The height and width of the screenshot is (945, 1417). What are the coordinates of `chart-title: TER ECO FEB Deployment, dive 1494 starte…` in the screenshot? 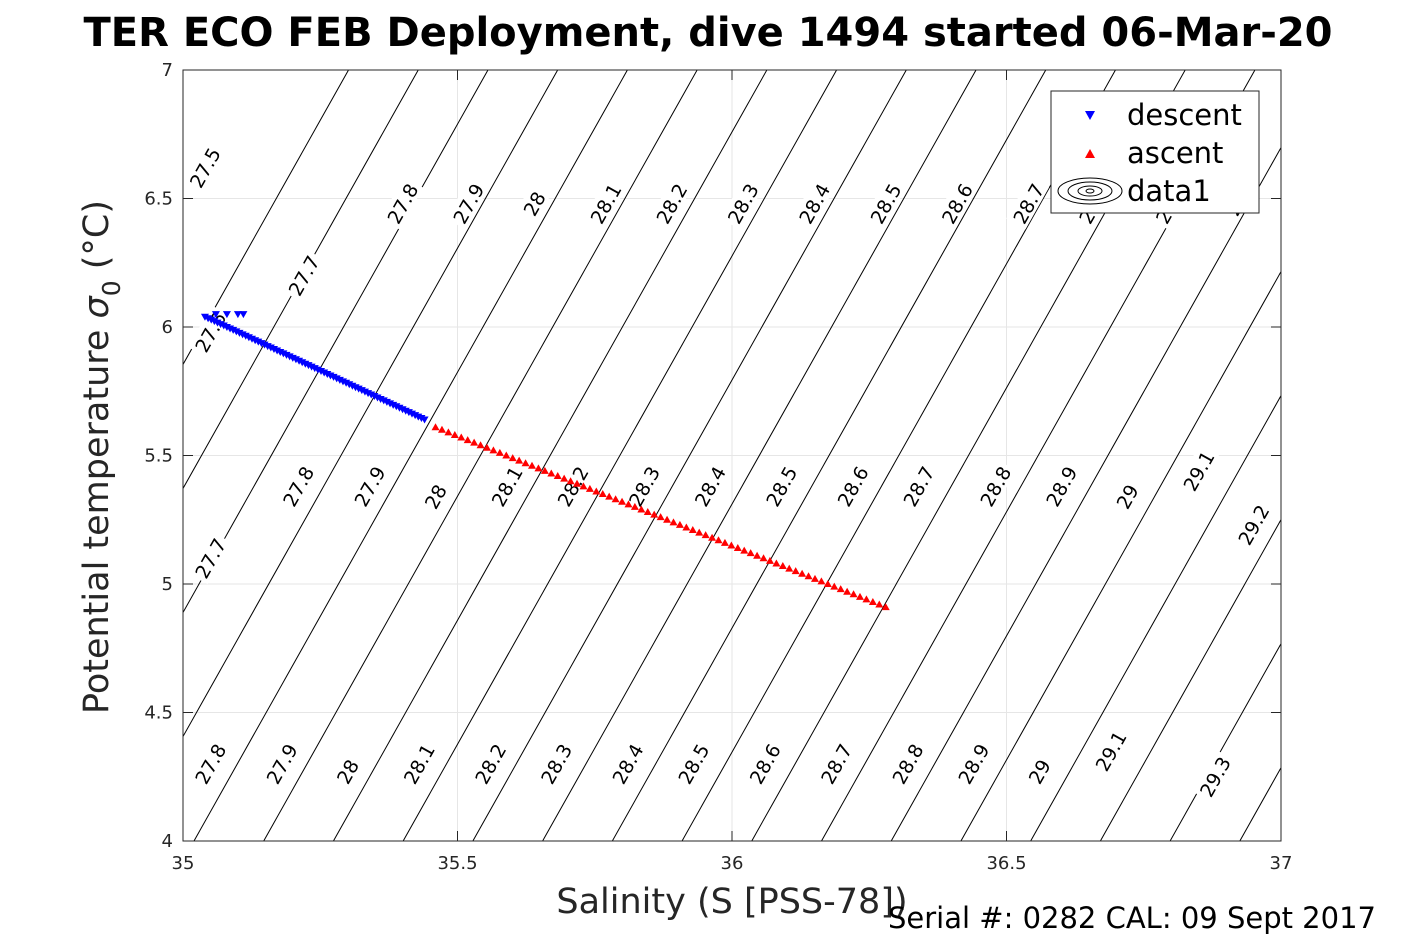 It's located at (707, 33).